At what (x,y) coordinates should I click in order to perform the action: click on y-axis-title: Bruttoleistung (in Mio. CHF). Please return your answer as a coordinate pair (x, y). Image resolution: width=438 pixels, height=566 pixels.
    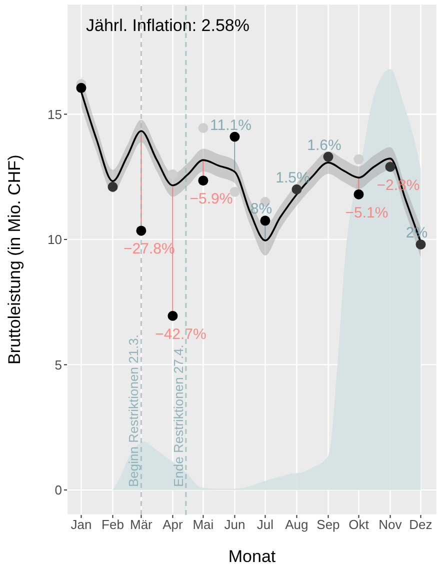
    Looking at the image, I should click on (14, 259).